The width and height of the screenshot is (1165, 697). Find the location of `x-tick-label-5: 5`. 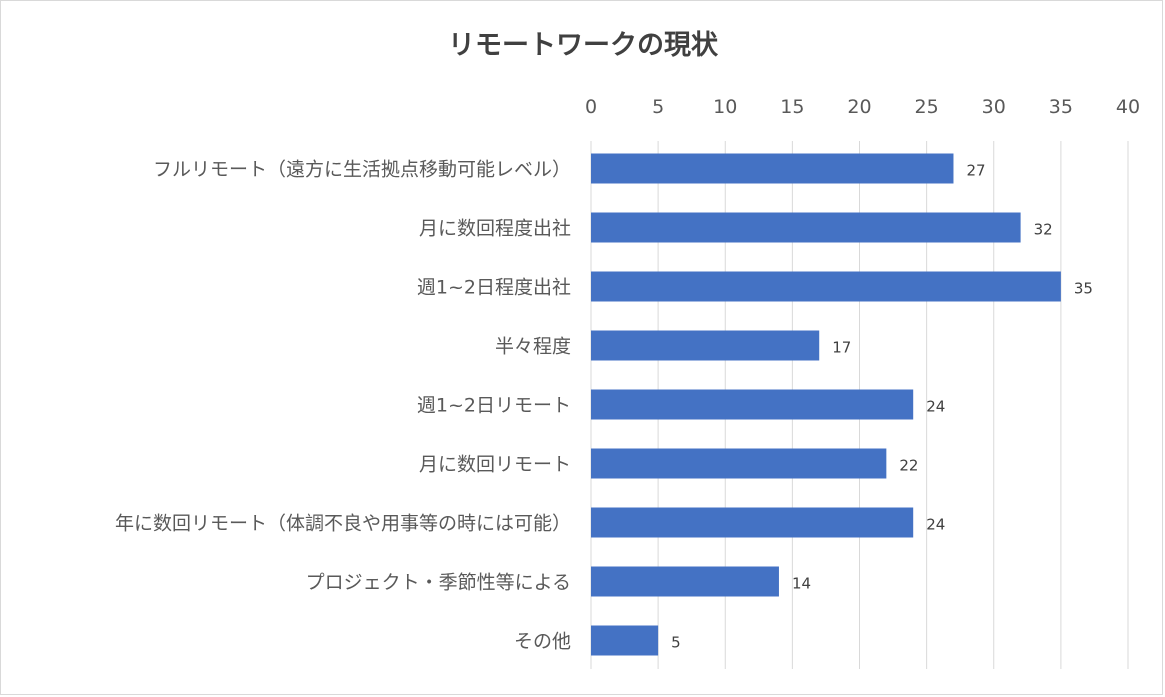

x-tick-label-5: 5 is located at coordinates (658, 107).